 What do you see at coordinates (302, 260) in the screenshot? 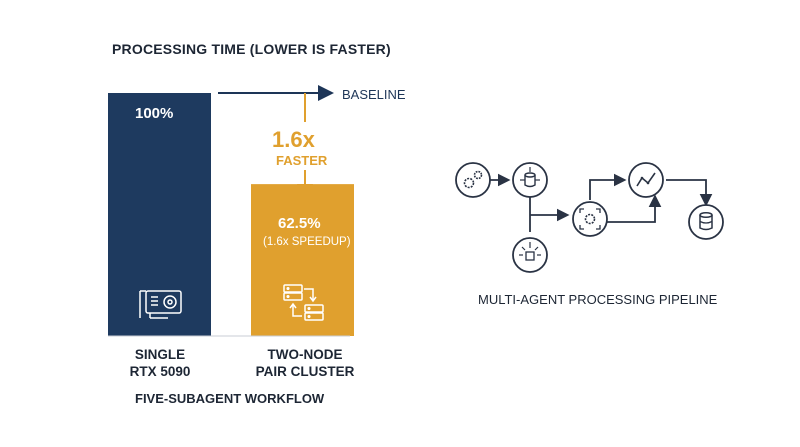
I see `bar-two-node-cluster` at bounding box center [302, 260].